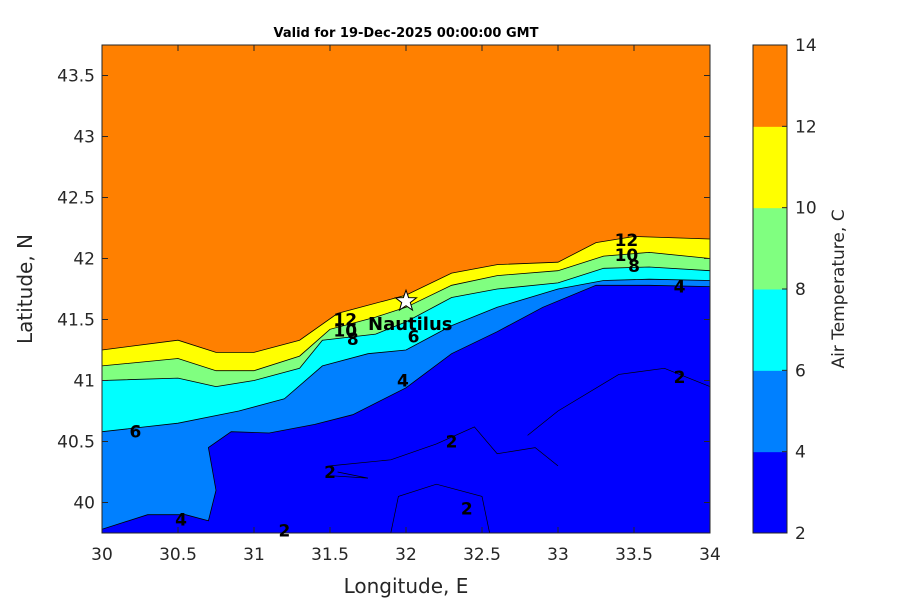 The image size is (900, 600). I want to click on colorbar: 2 4 6 8 10 12 14, so click(784, 290).